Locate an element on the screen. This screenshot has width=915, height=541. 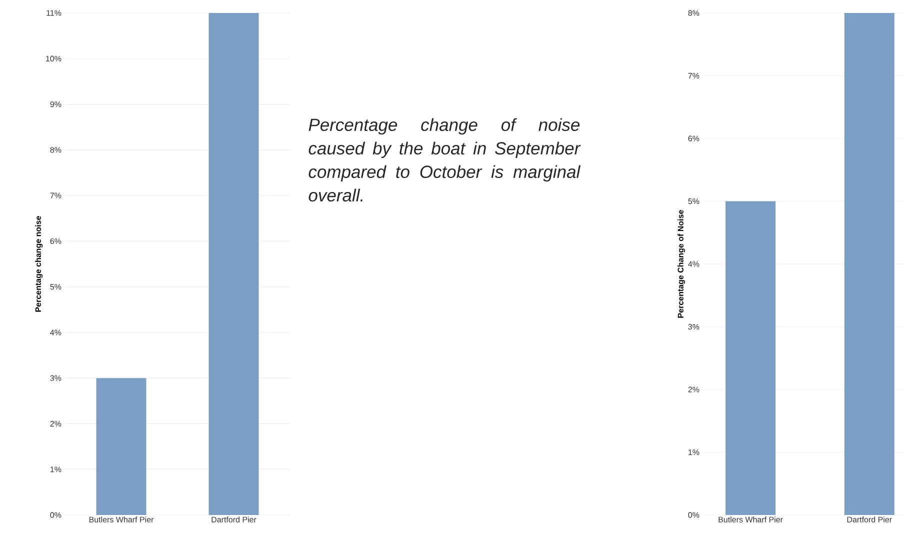
y-tick-label: 9% is located at coordinates (56, 104).